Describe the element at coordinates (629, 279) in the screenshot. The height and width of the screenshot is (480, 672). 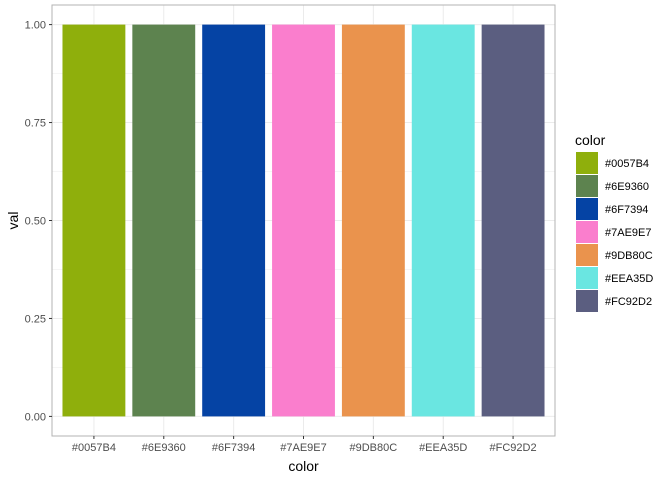
I see `legend-label: #EEA35D` at that location.